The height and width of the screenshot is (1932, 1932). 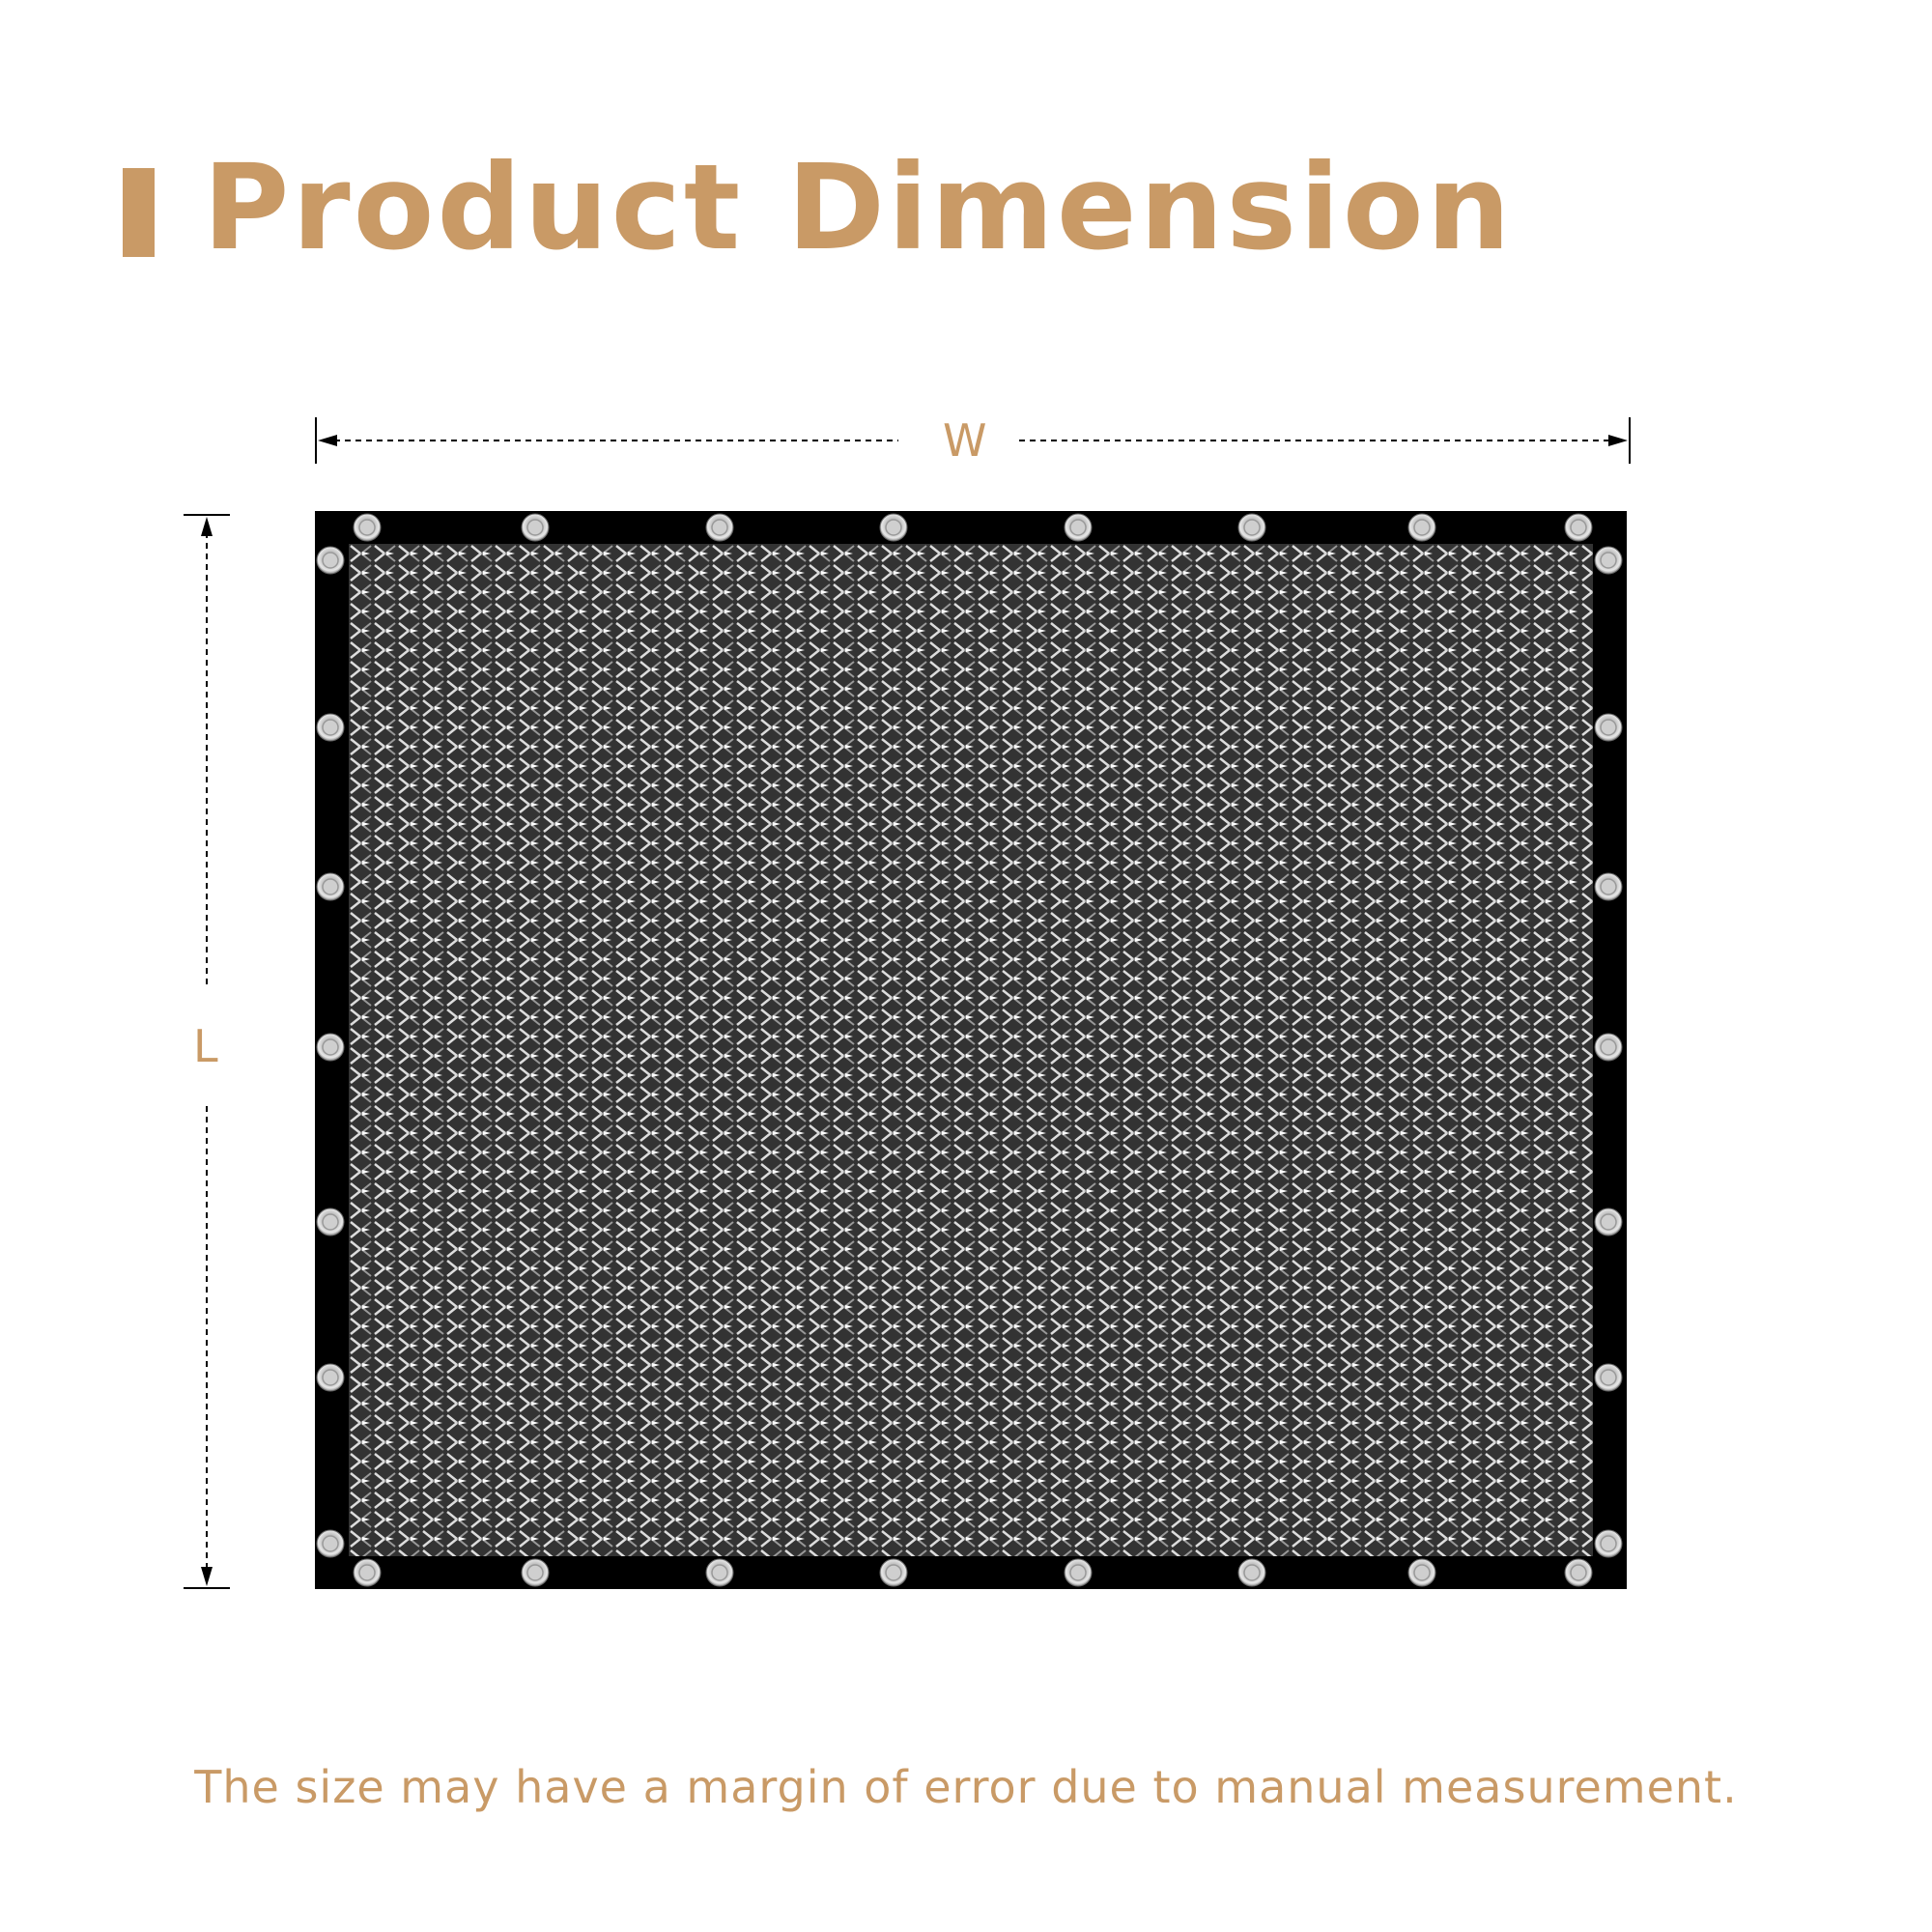 I want to click on width-dimension-line, so click(x=973, y=440).